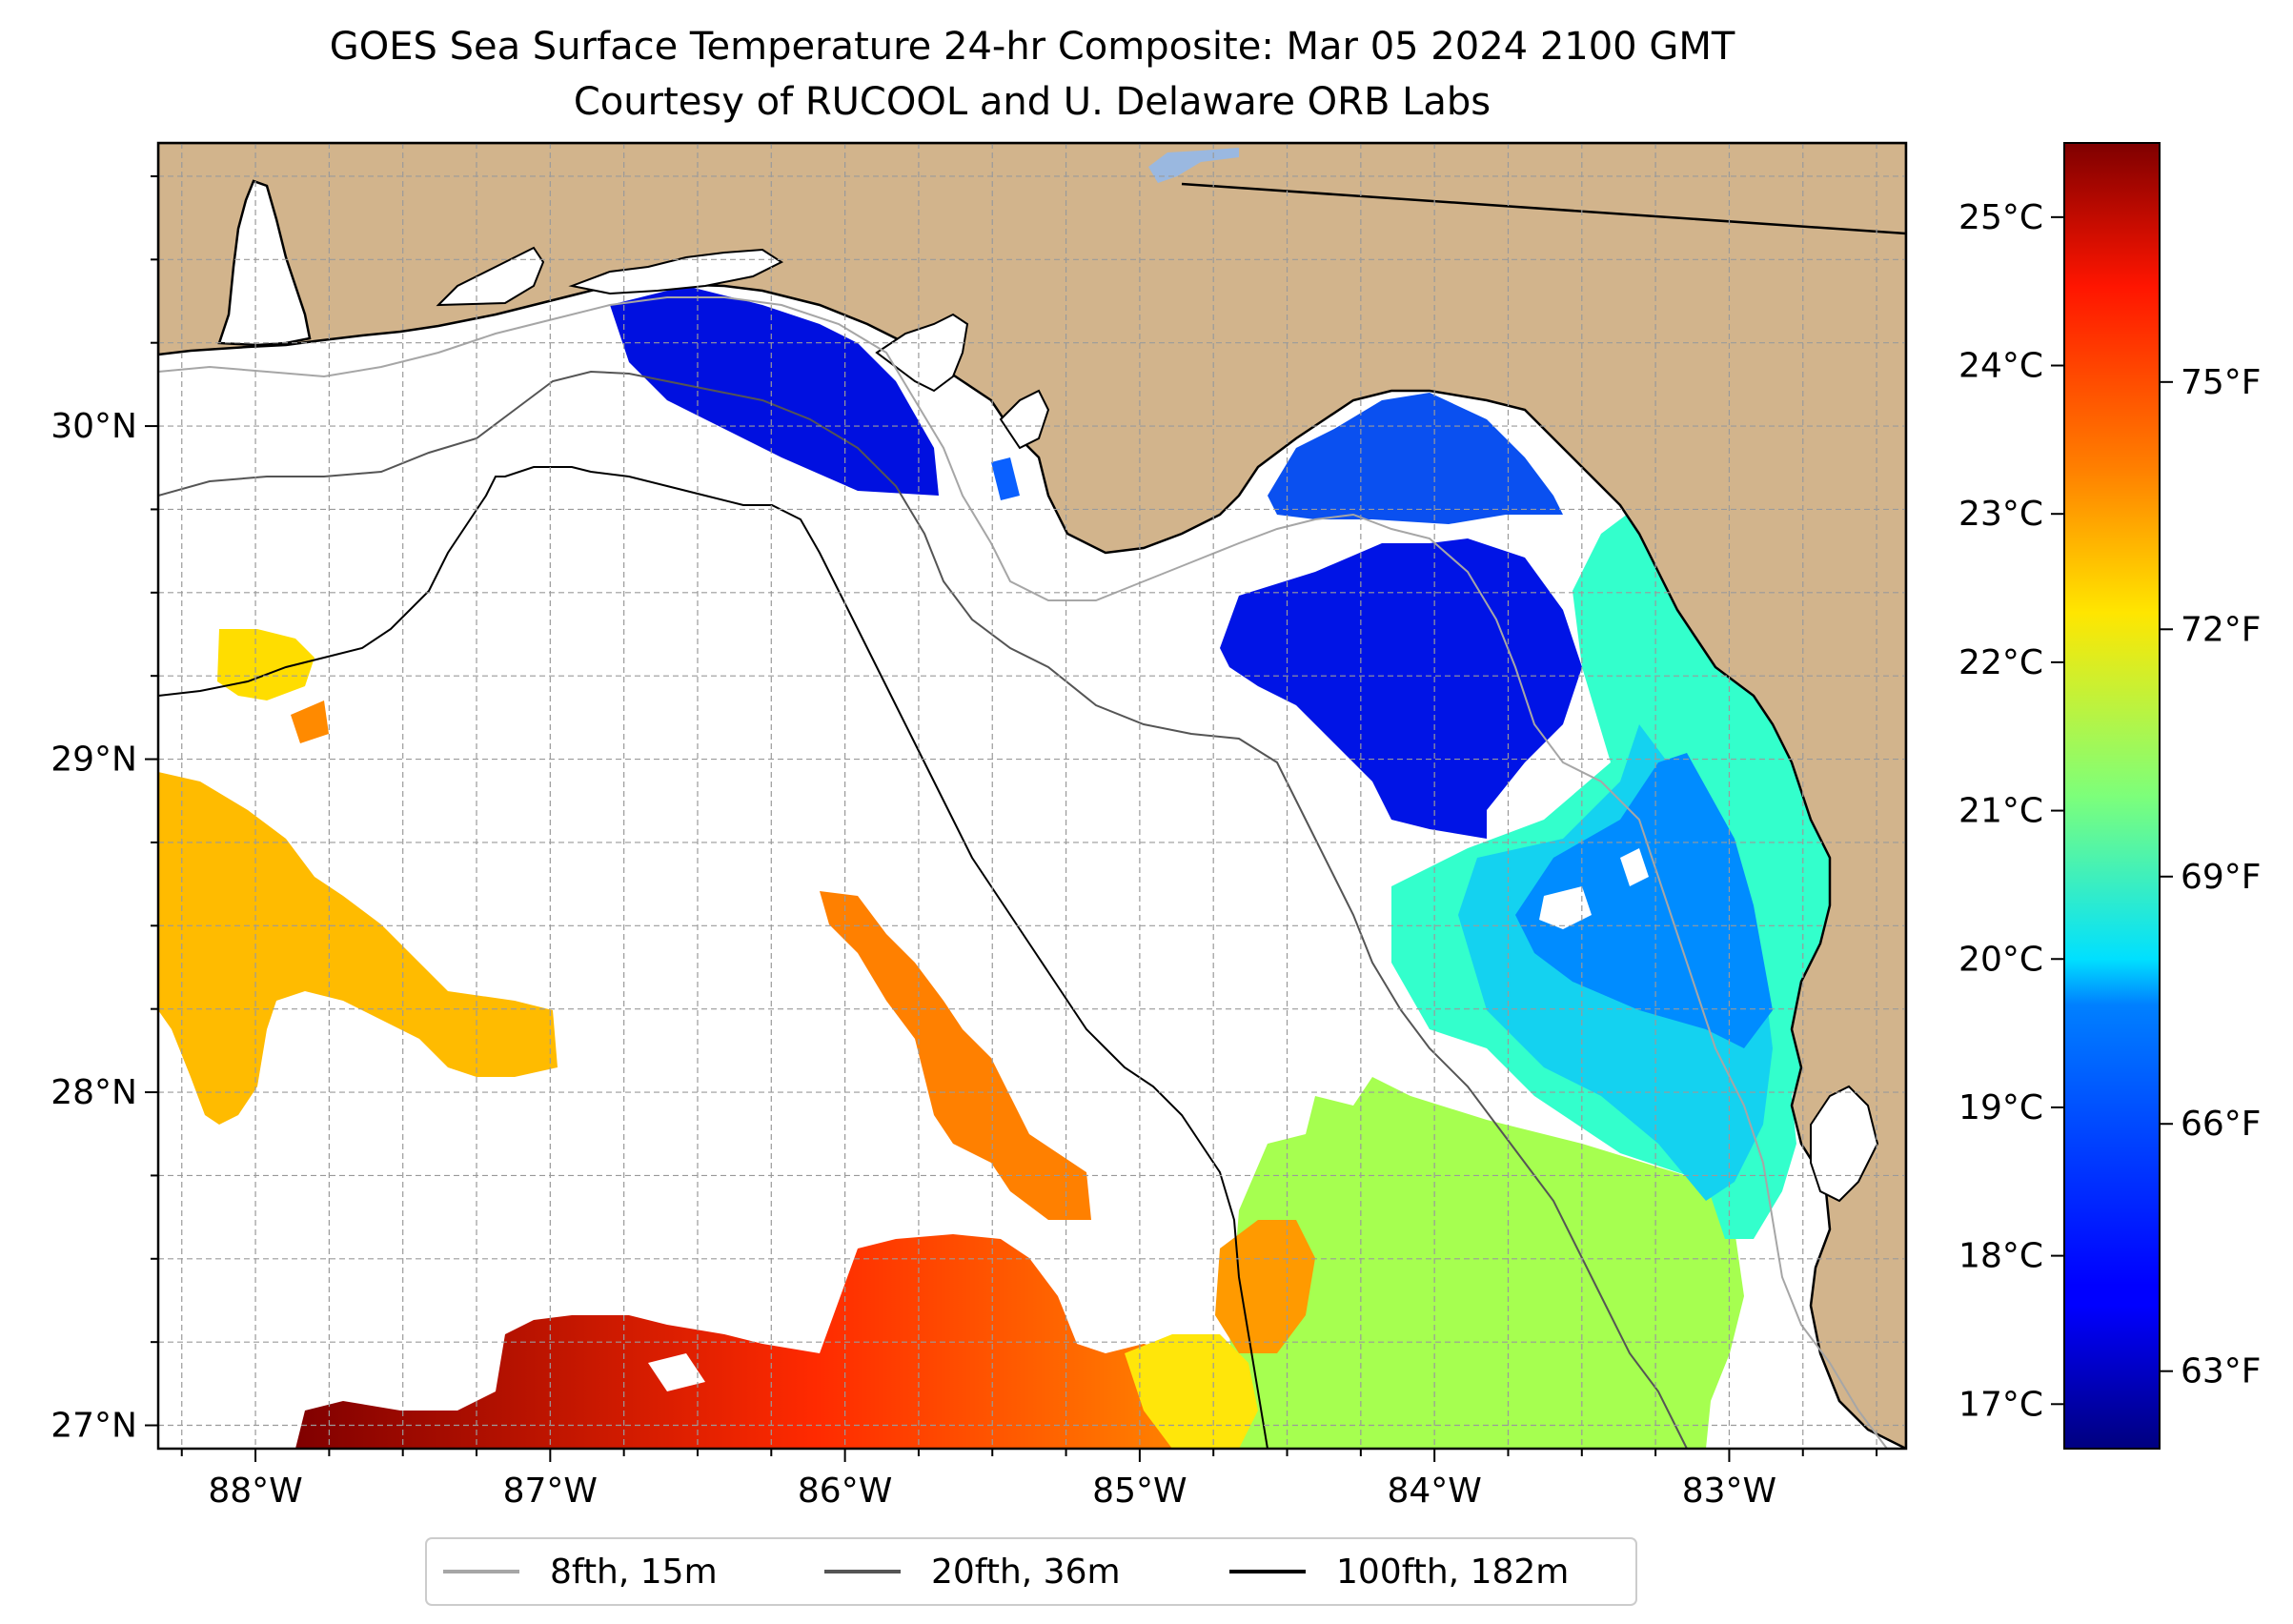 The width and height of the screenshot is (2293, 1624). Describe the element at coordinates (1265, 1286) in the screenshot. I see `sst-patch-south-orange-mid` at that location.